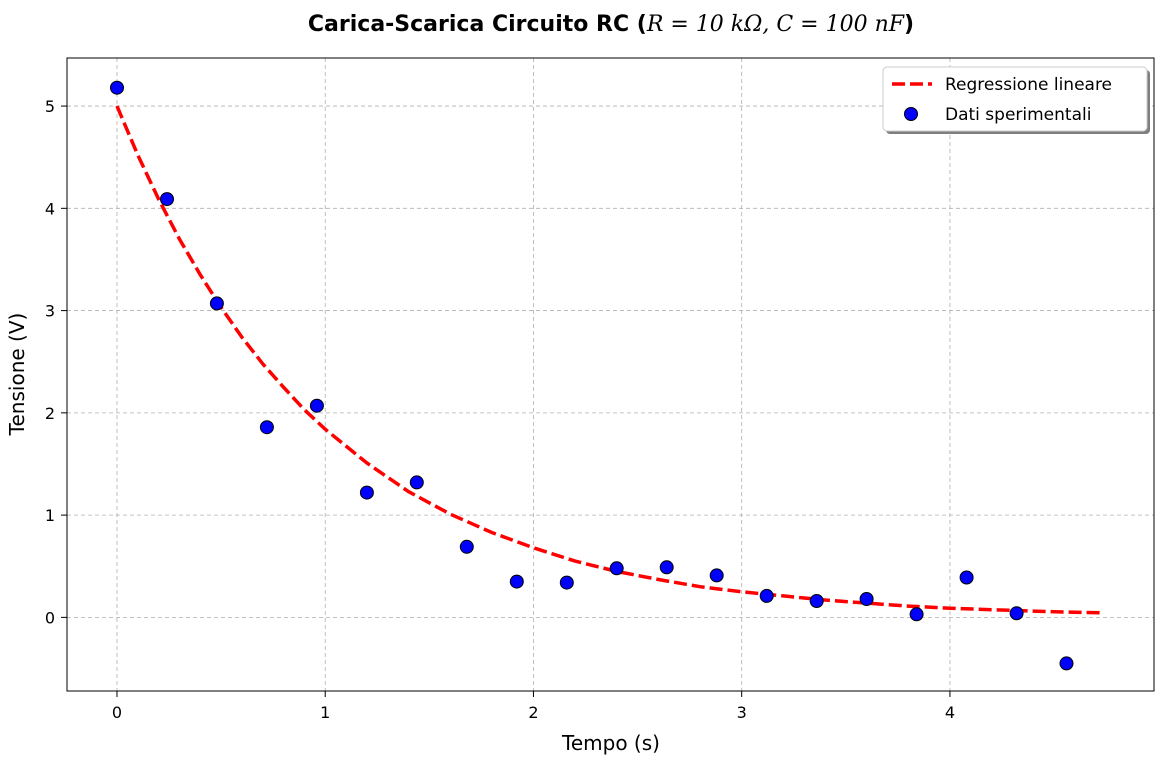 The height and width of the screenshot is (764, 1164). I want to click on x-tick-label: 2, so click(533, 712).